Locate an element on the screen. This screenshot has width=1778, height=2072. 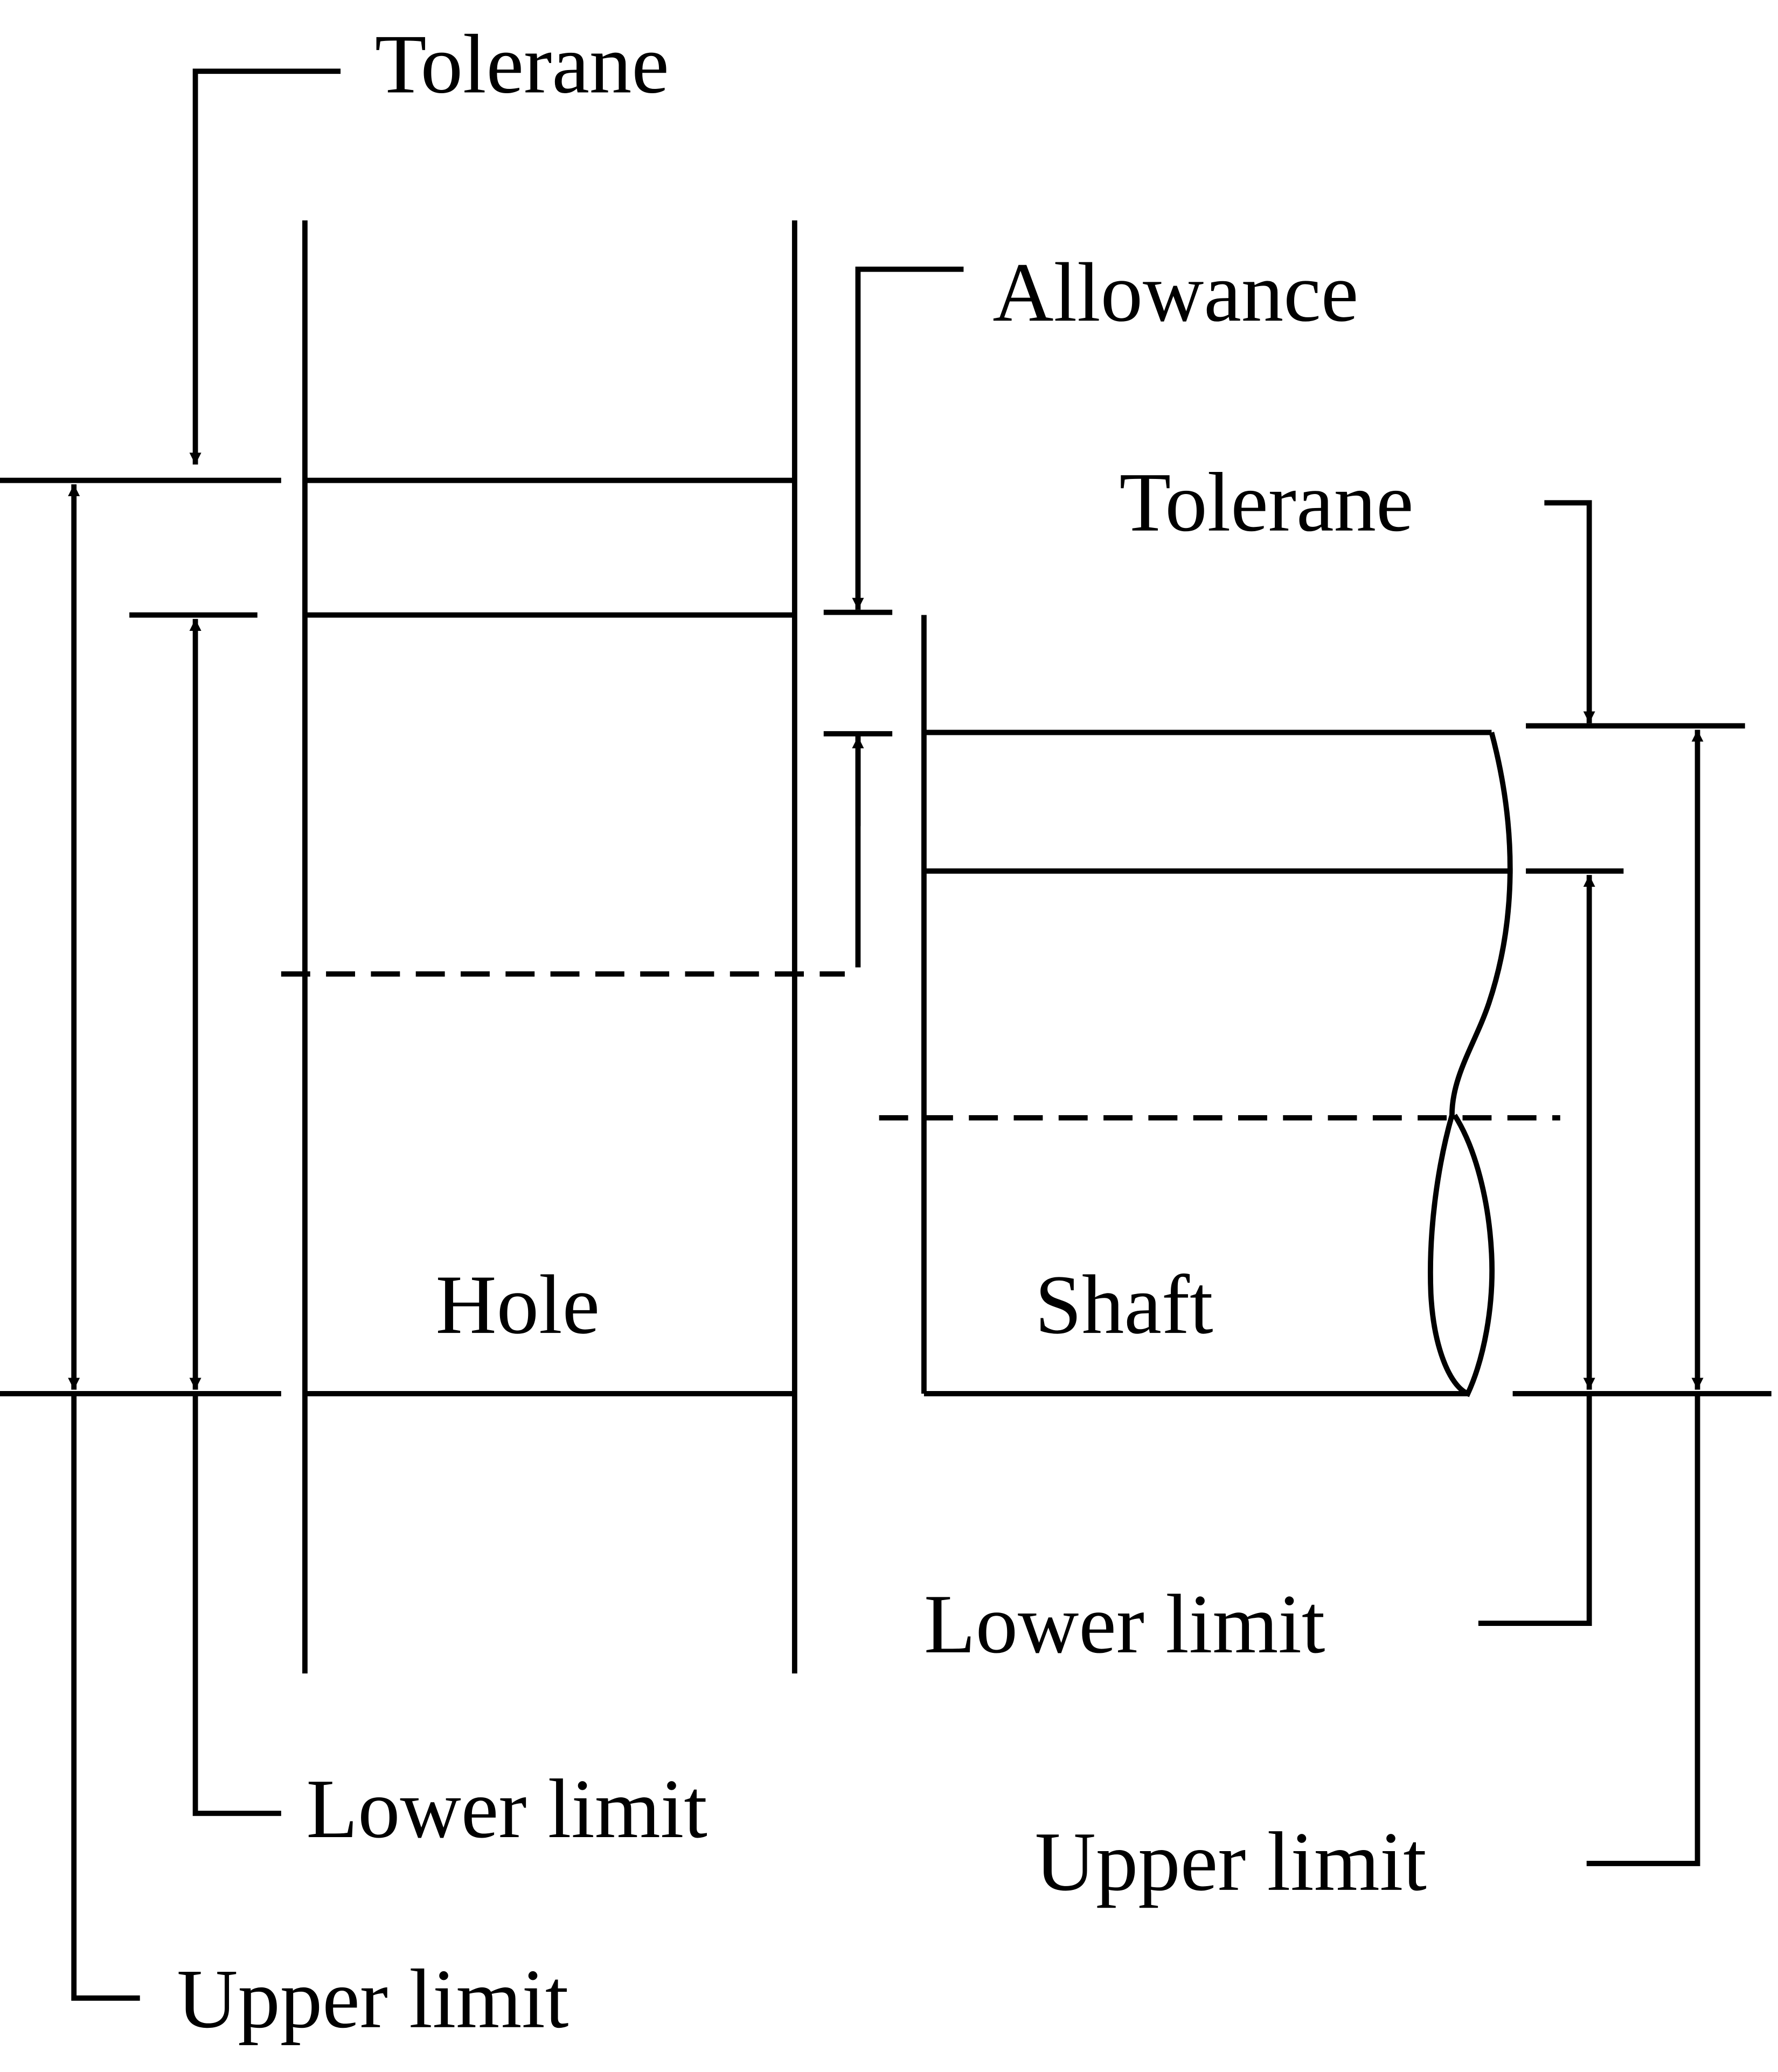
allowance-label: Allowance is located at coordinates (1175, 292).